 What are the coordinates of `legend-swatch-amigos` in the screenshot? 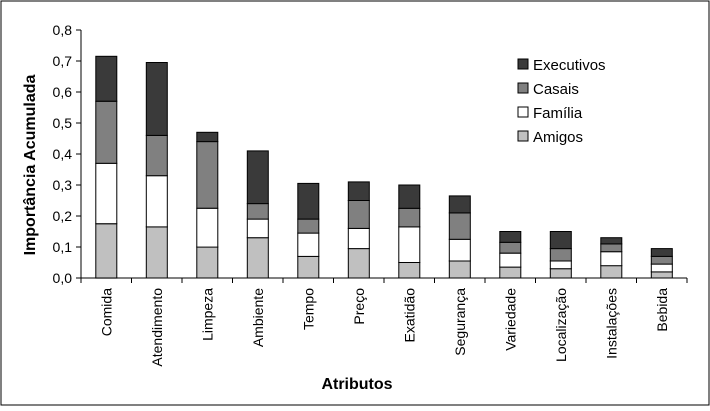 It's located at (523, 136).